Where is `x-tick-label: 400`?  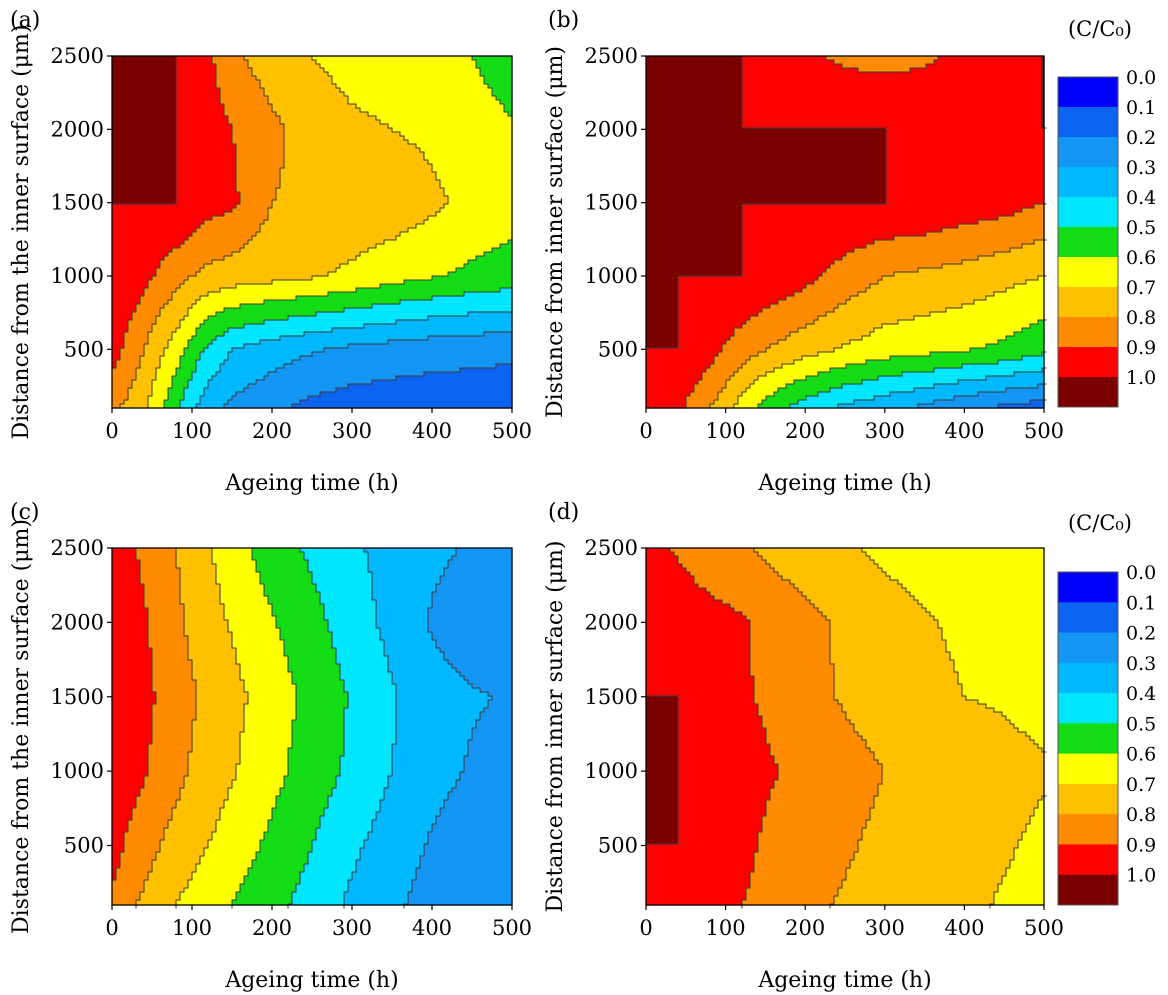
x-tick-label: 400 is located at coordinates (964, 431).